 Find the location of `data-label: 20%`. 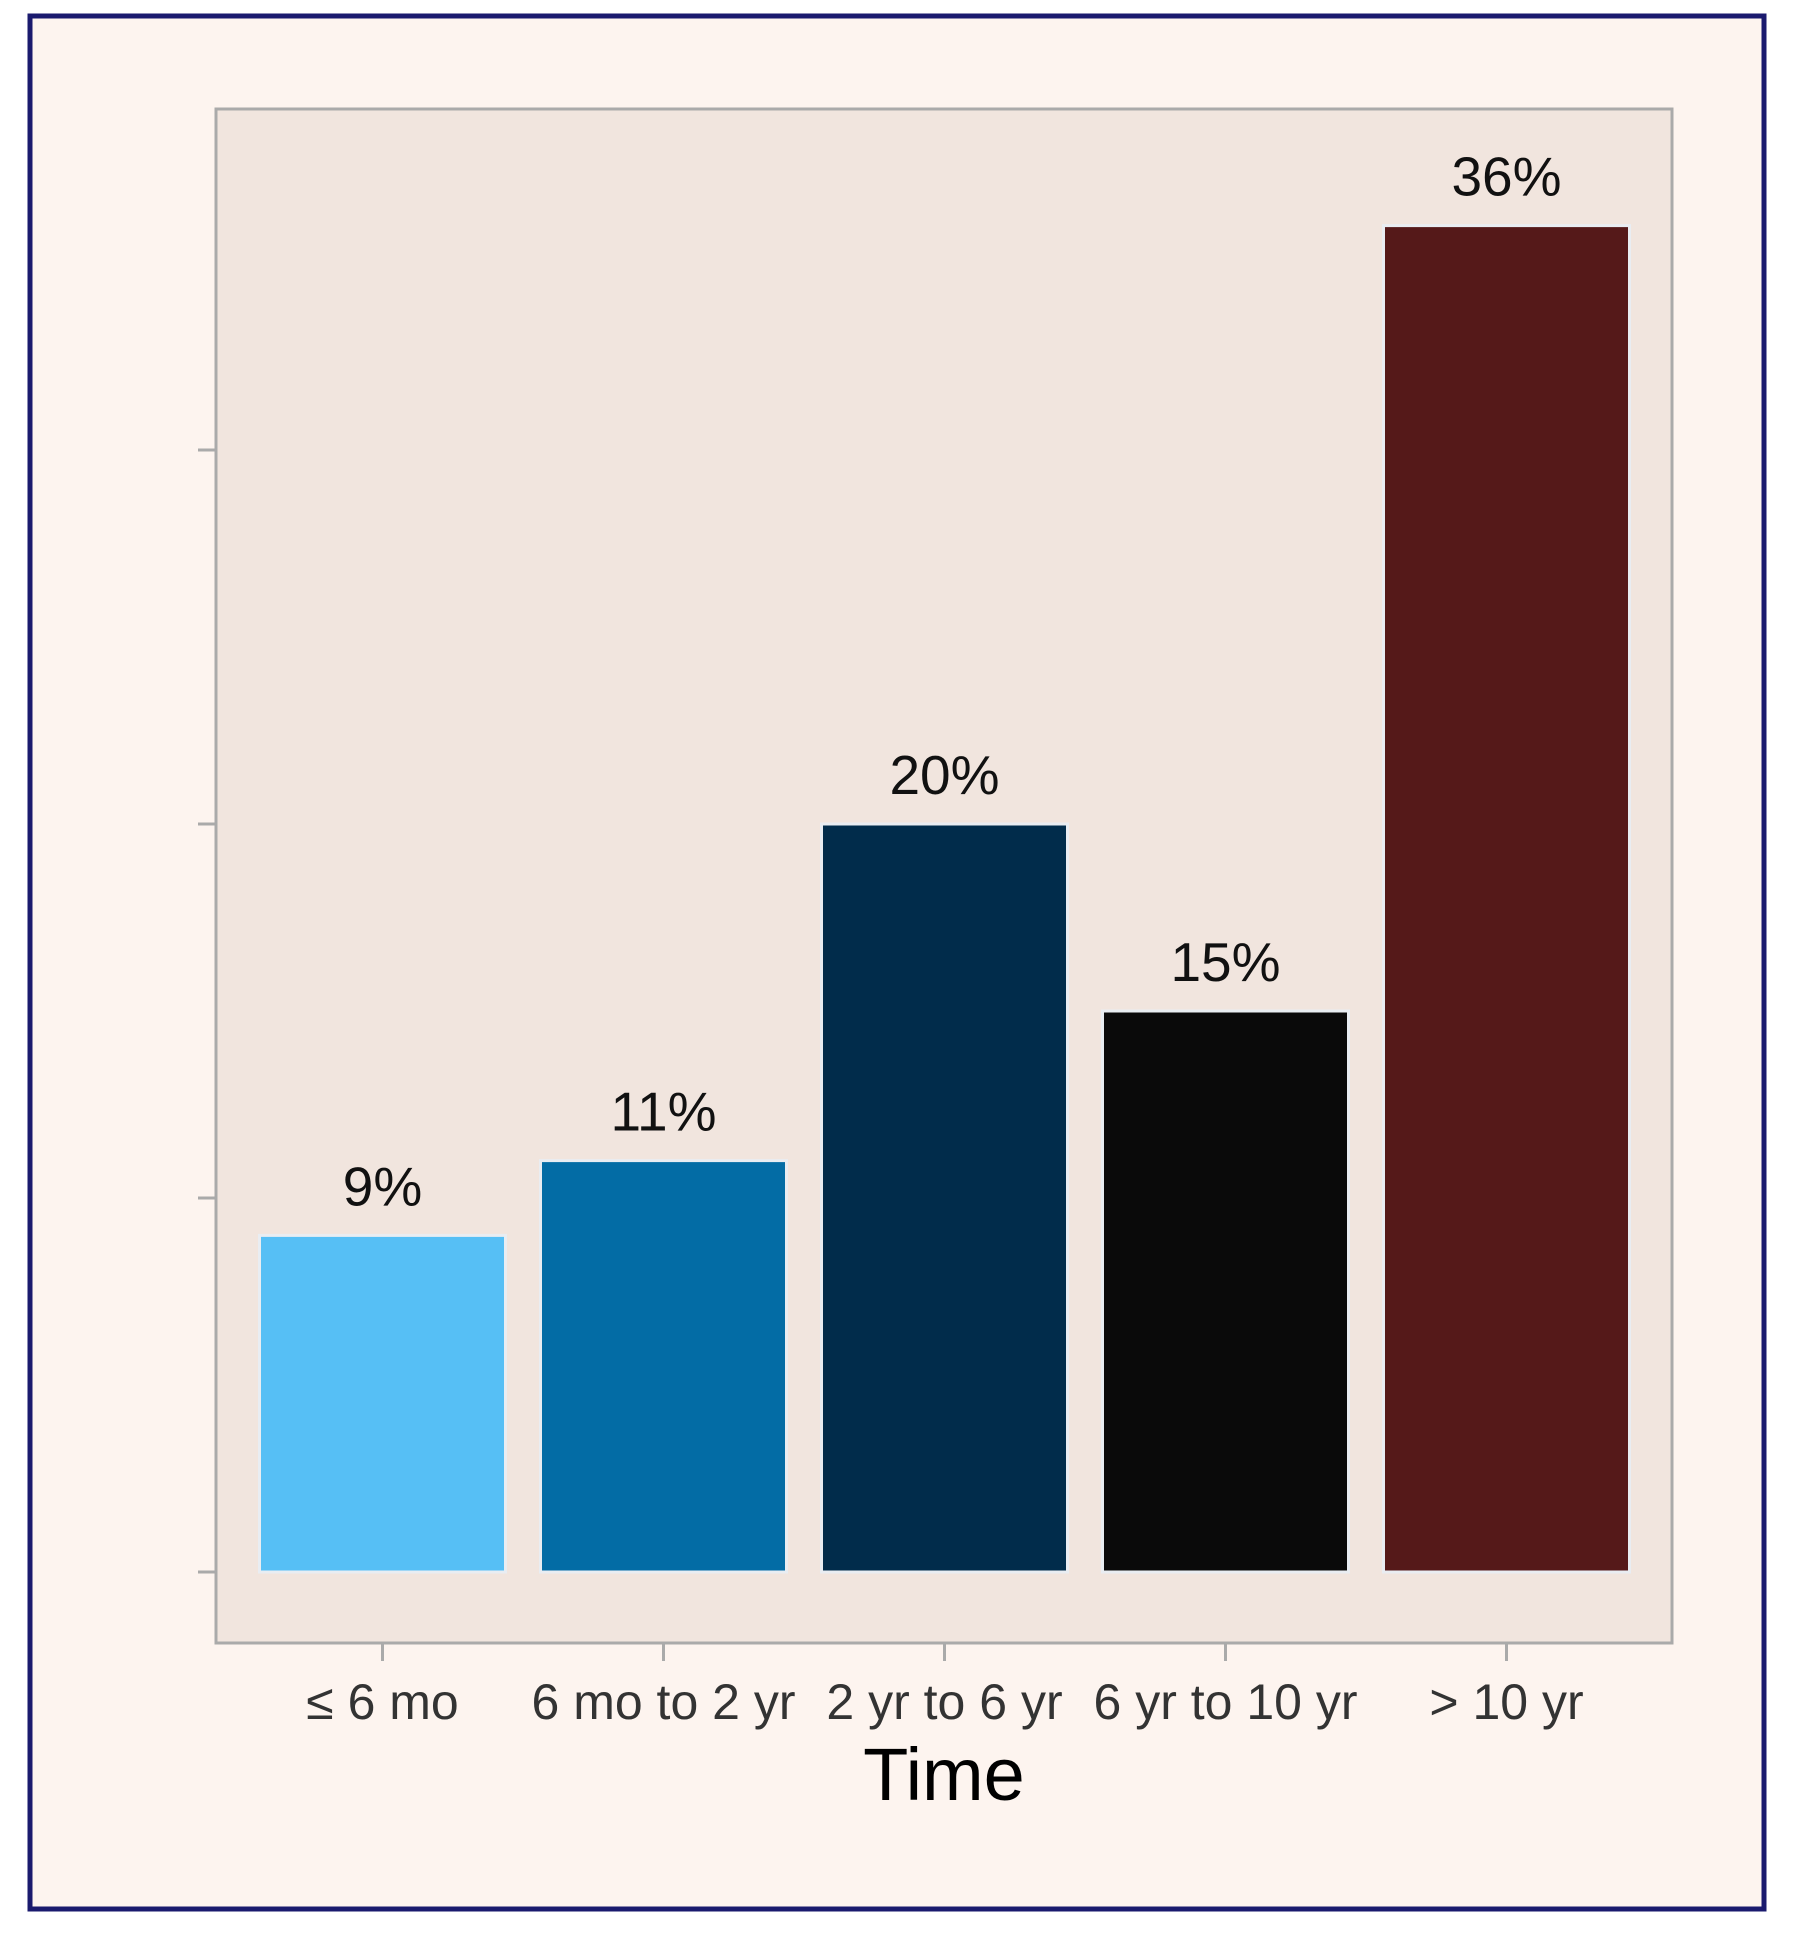

data-label: 20% is located at coordinates (944, 775).